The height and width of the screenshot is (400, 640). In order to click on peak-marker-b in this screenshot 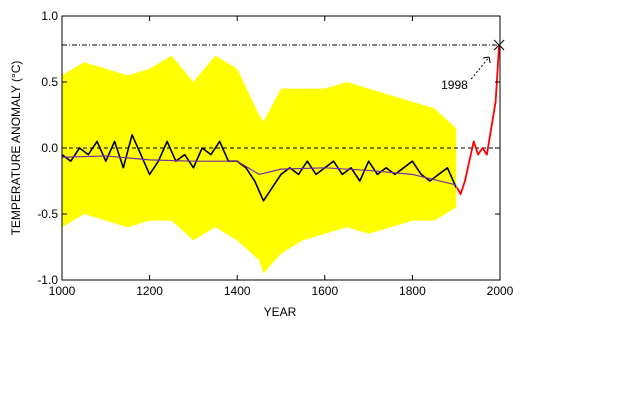, I will do `click(499, 45)`.